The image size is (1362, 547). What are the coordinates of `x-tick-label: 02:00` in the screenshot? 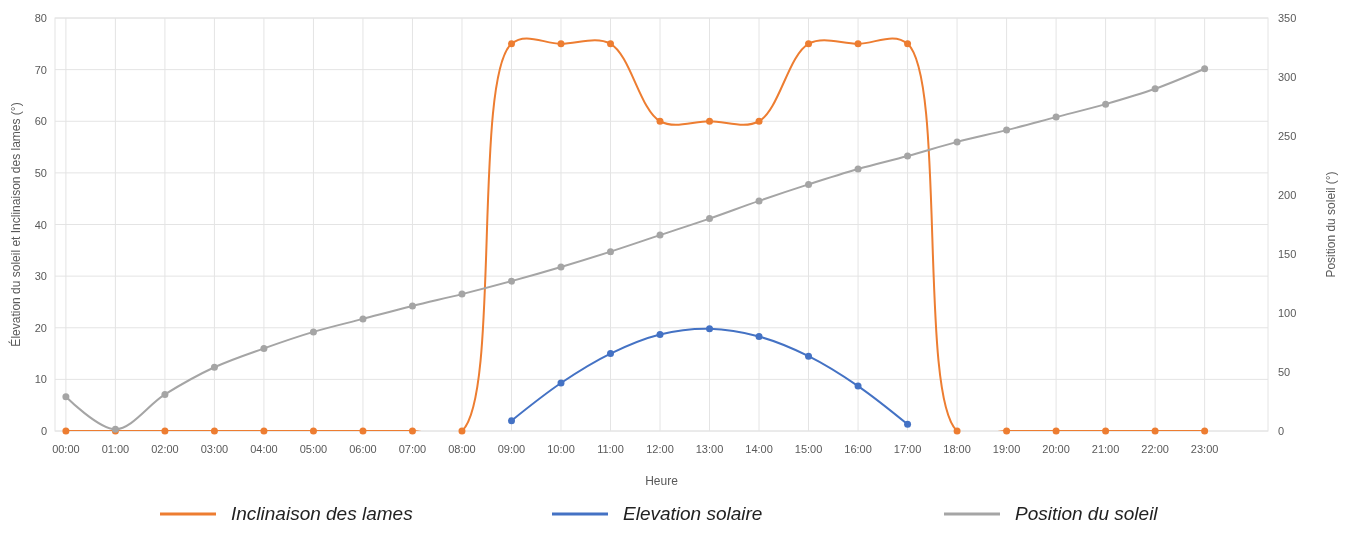 It's located at (165, 449).